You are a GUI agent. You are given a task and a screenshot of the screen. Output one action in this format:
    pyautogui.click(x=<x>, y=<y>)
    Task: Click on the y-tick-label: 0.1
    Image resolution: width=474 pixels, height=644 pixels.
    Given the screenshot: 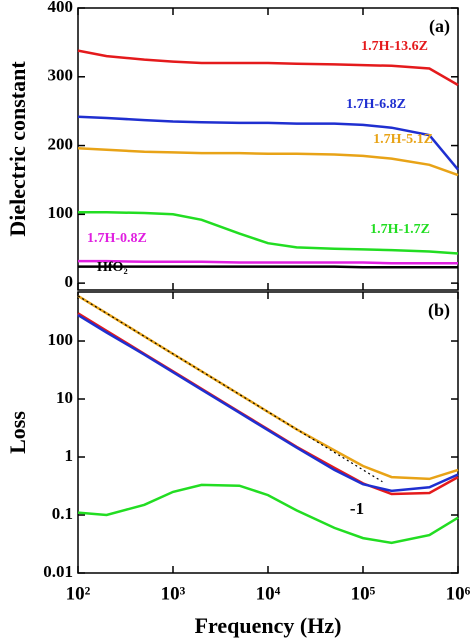 What is the action you would take?
    pyautogui.click(x=62, y=513)
    